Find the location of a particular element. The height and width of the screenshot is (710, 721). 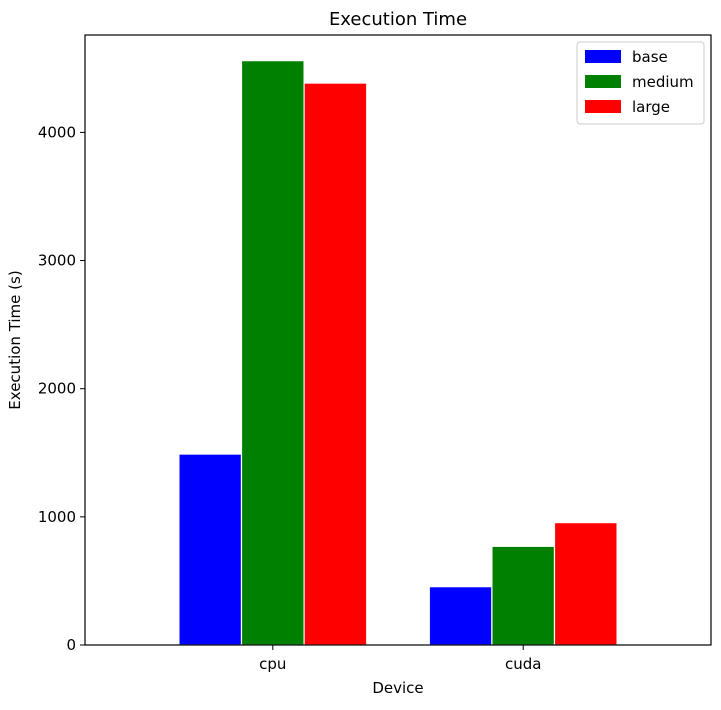

y-tick-label: 0 is located at coordinates (71, 645).